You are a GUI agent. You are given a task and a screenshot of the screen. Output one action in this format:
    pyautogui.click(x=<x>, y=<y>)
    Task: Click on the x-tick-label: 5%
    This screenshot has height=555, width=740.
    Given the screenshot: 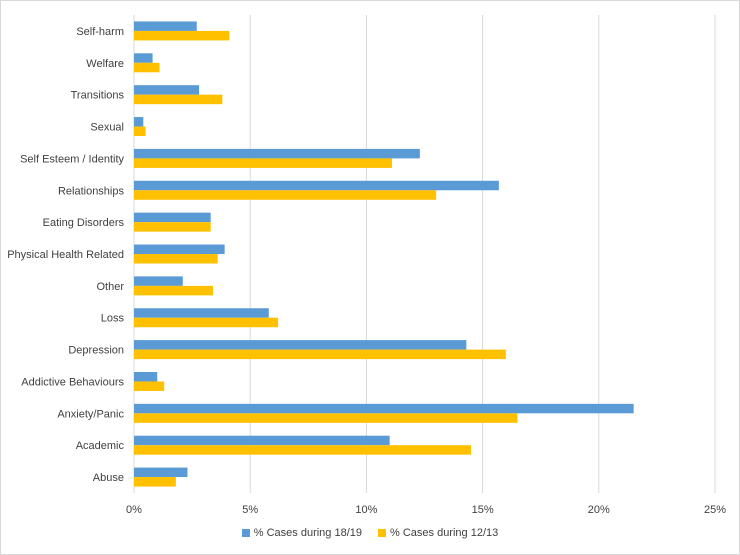 What is the action you would take?
    pyautogui.click(x=250, y=510)
    